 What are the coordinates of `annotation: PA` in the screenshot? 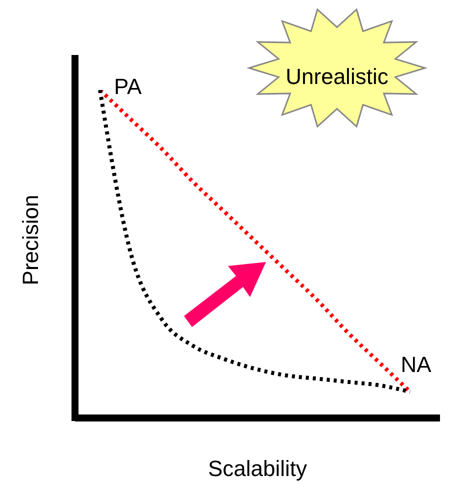 It's located at (128, 86).